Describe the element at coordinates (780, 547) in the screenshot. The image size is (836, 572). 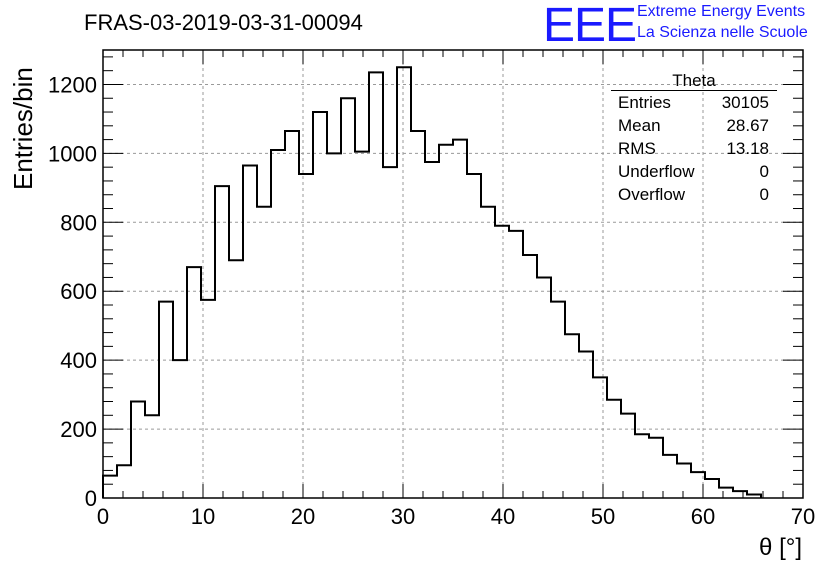
I see `x-axis-label: θ [°]` at that location.